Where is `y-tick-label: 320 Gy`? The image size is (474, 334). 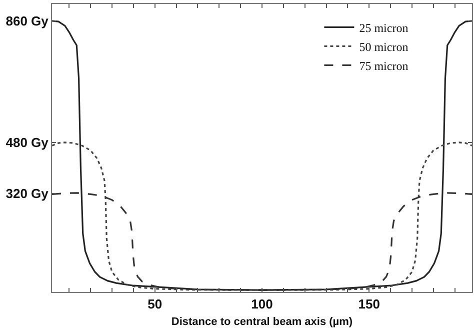 y-tick-label: 320 Gy is located at coordinates (28, 194).